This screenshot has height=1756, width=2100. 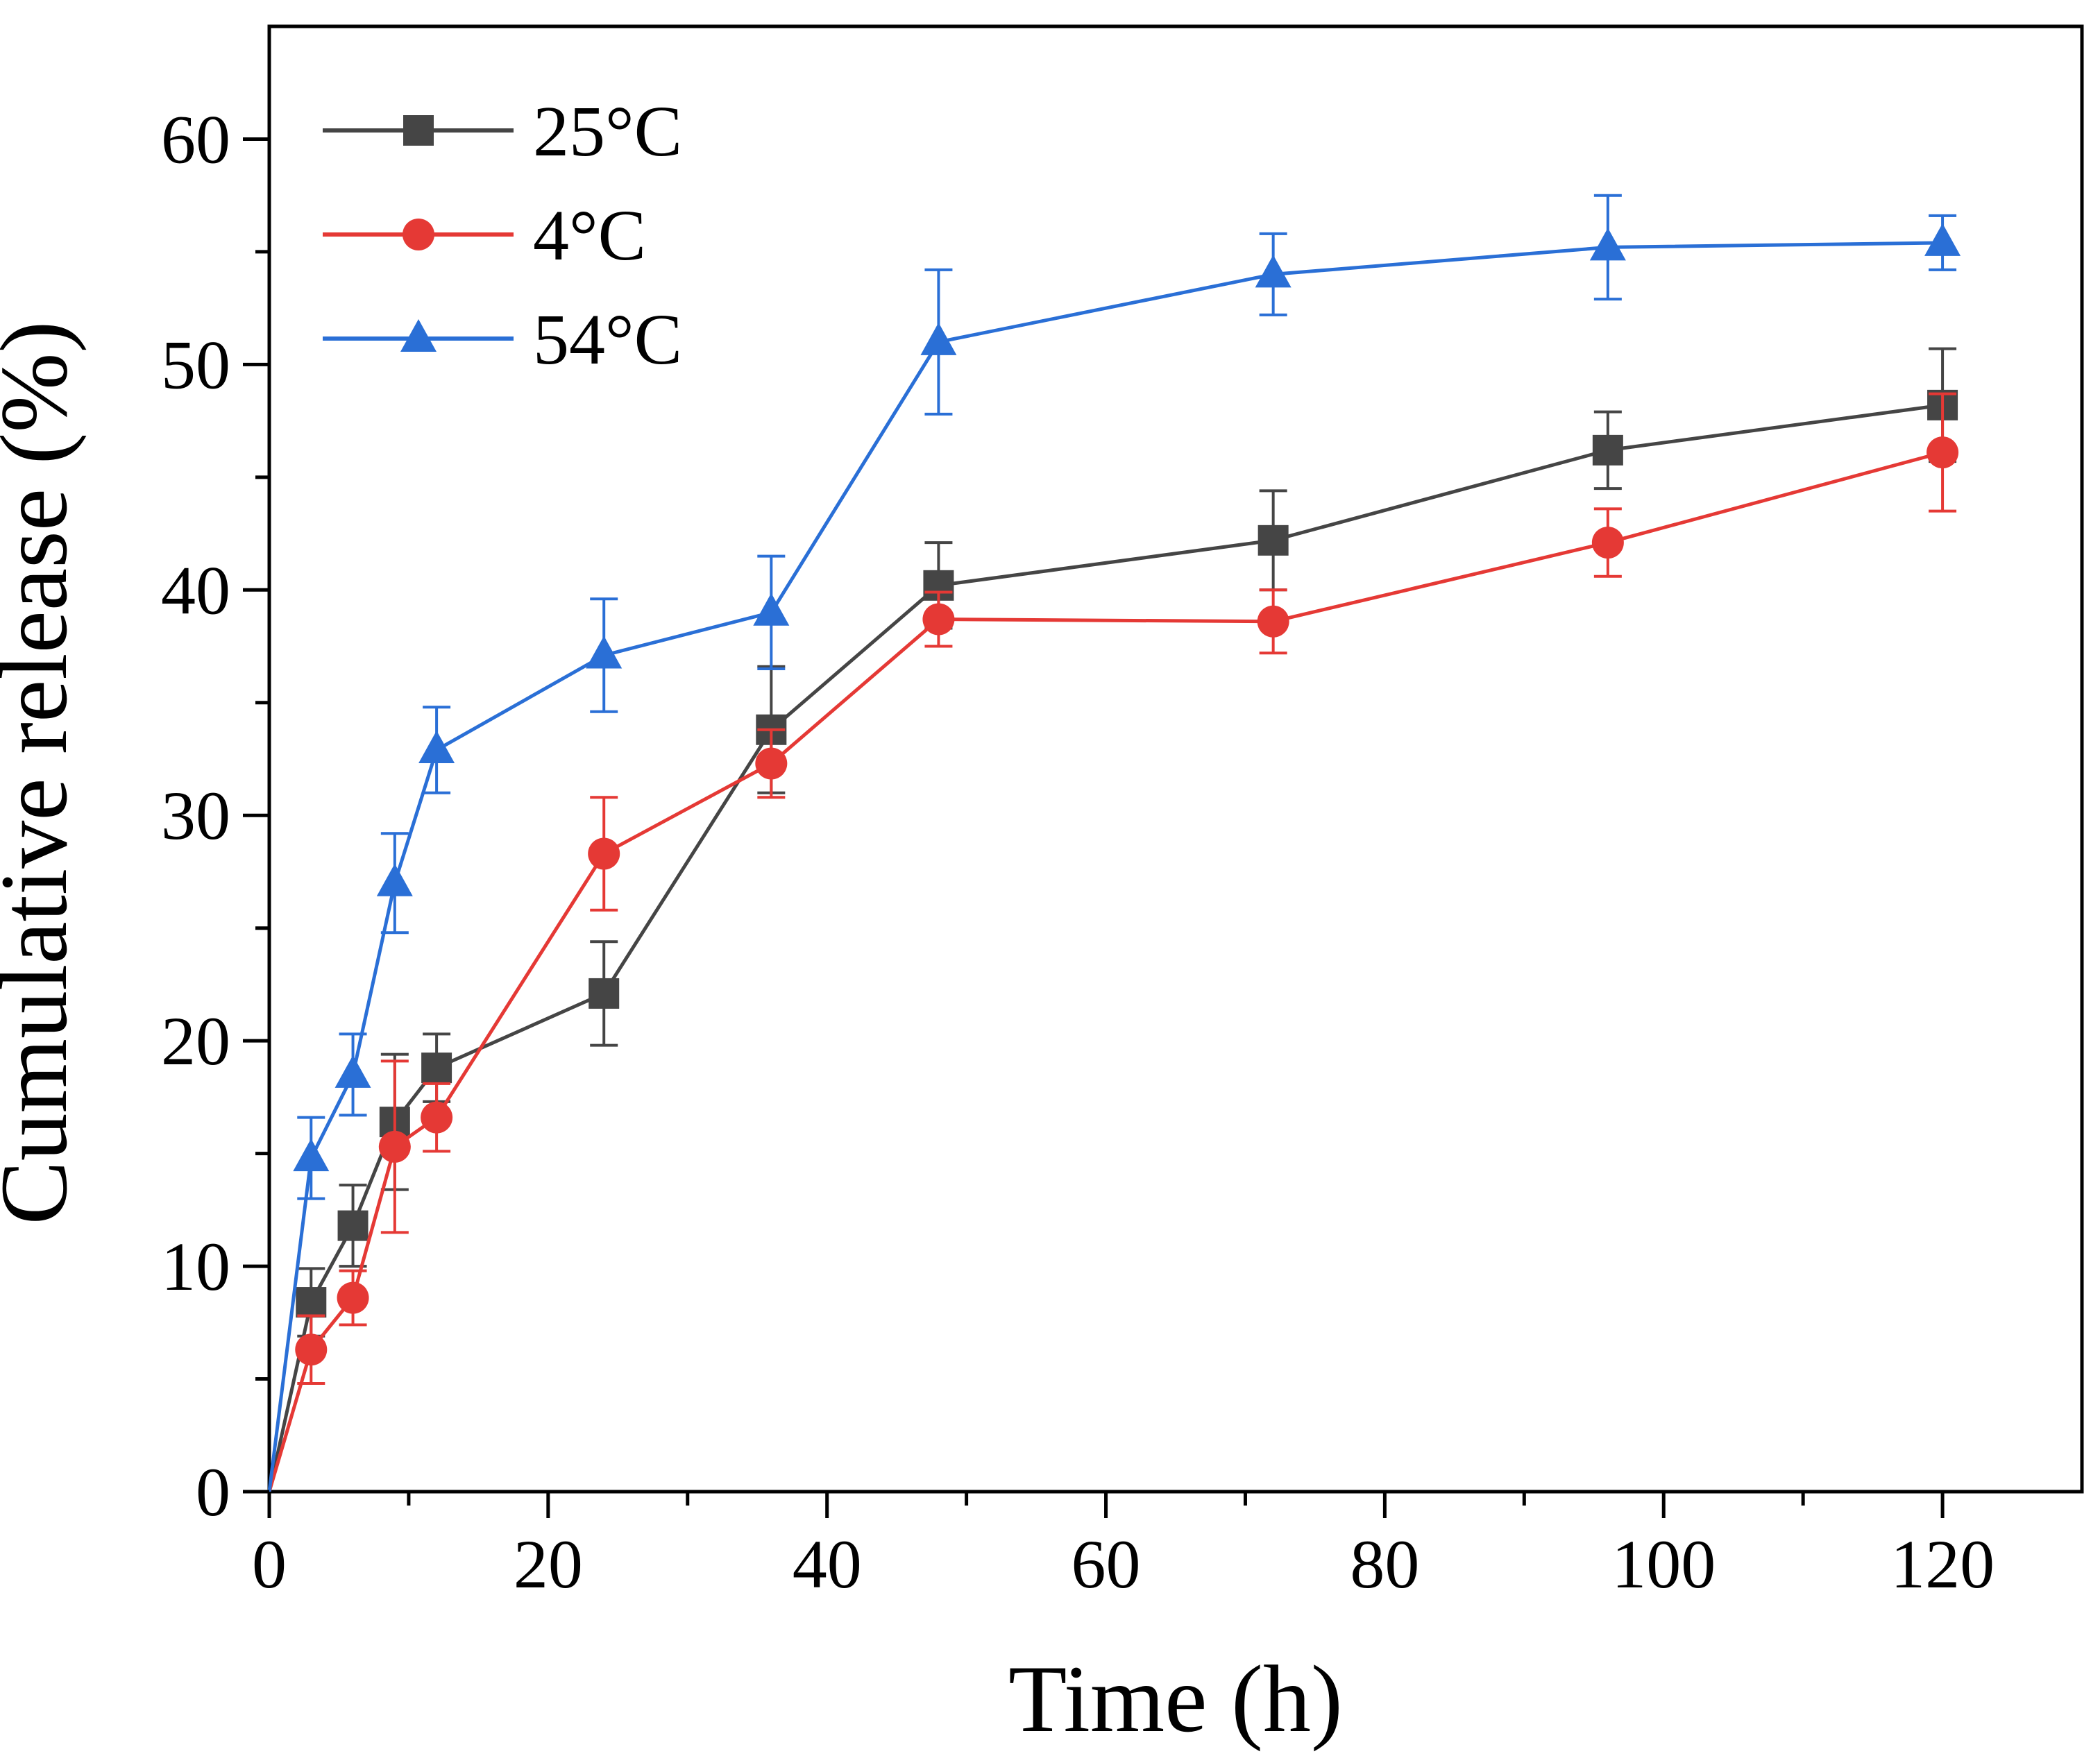 What do you see at coordinates (196, 590) in the screenshot?
I see `y-tick-label: 40` at bounding box center [196, 590].